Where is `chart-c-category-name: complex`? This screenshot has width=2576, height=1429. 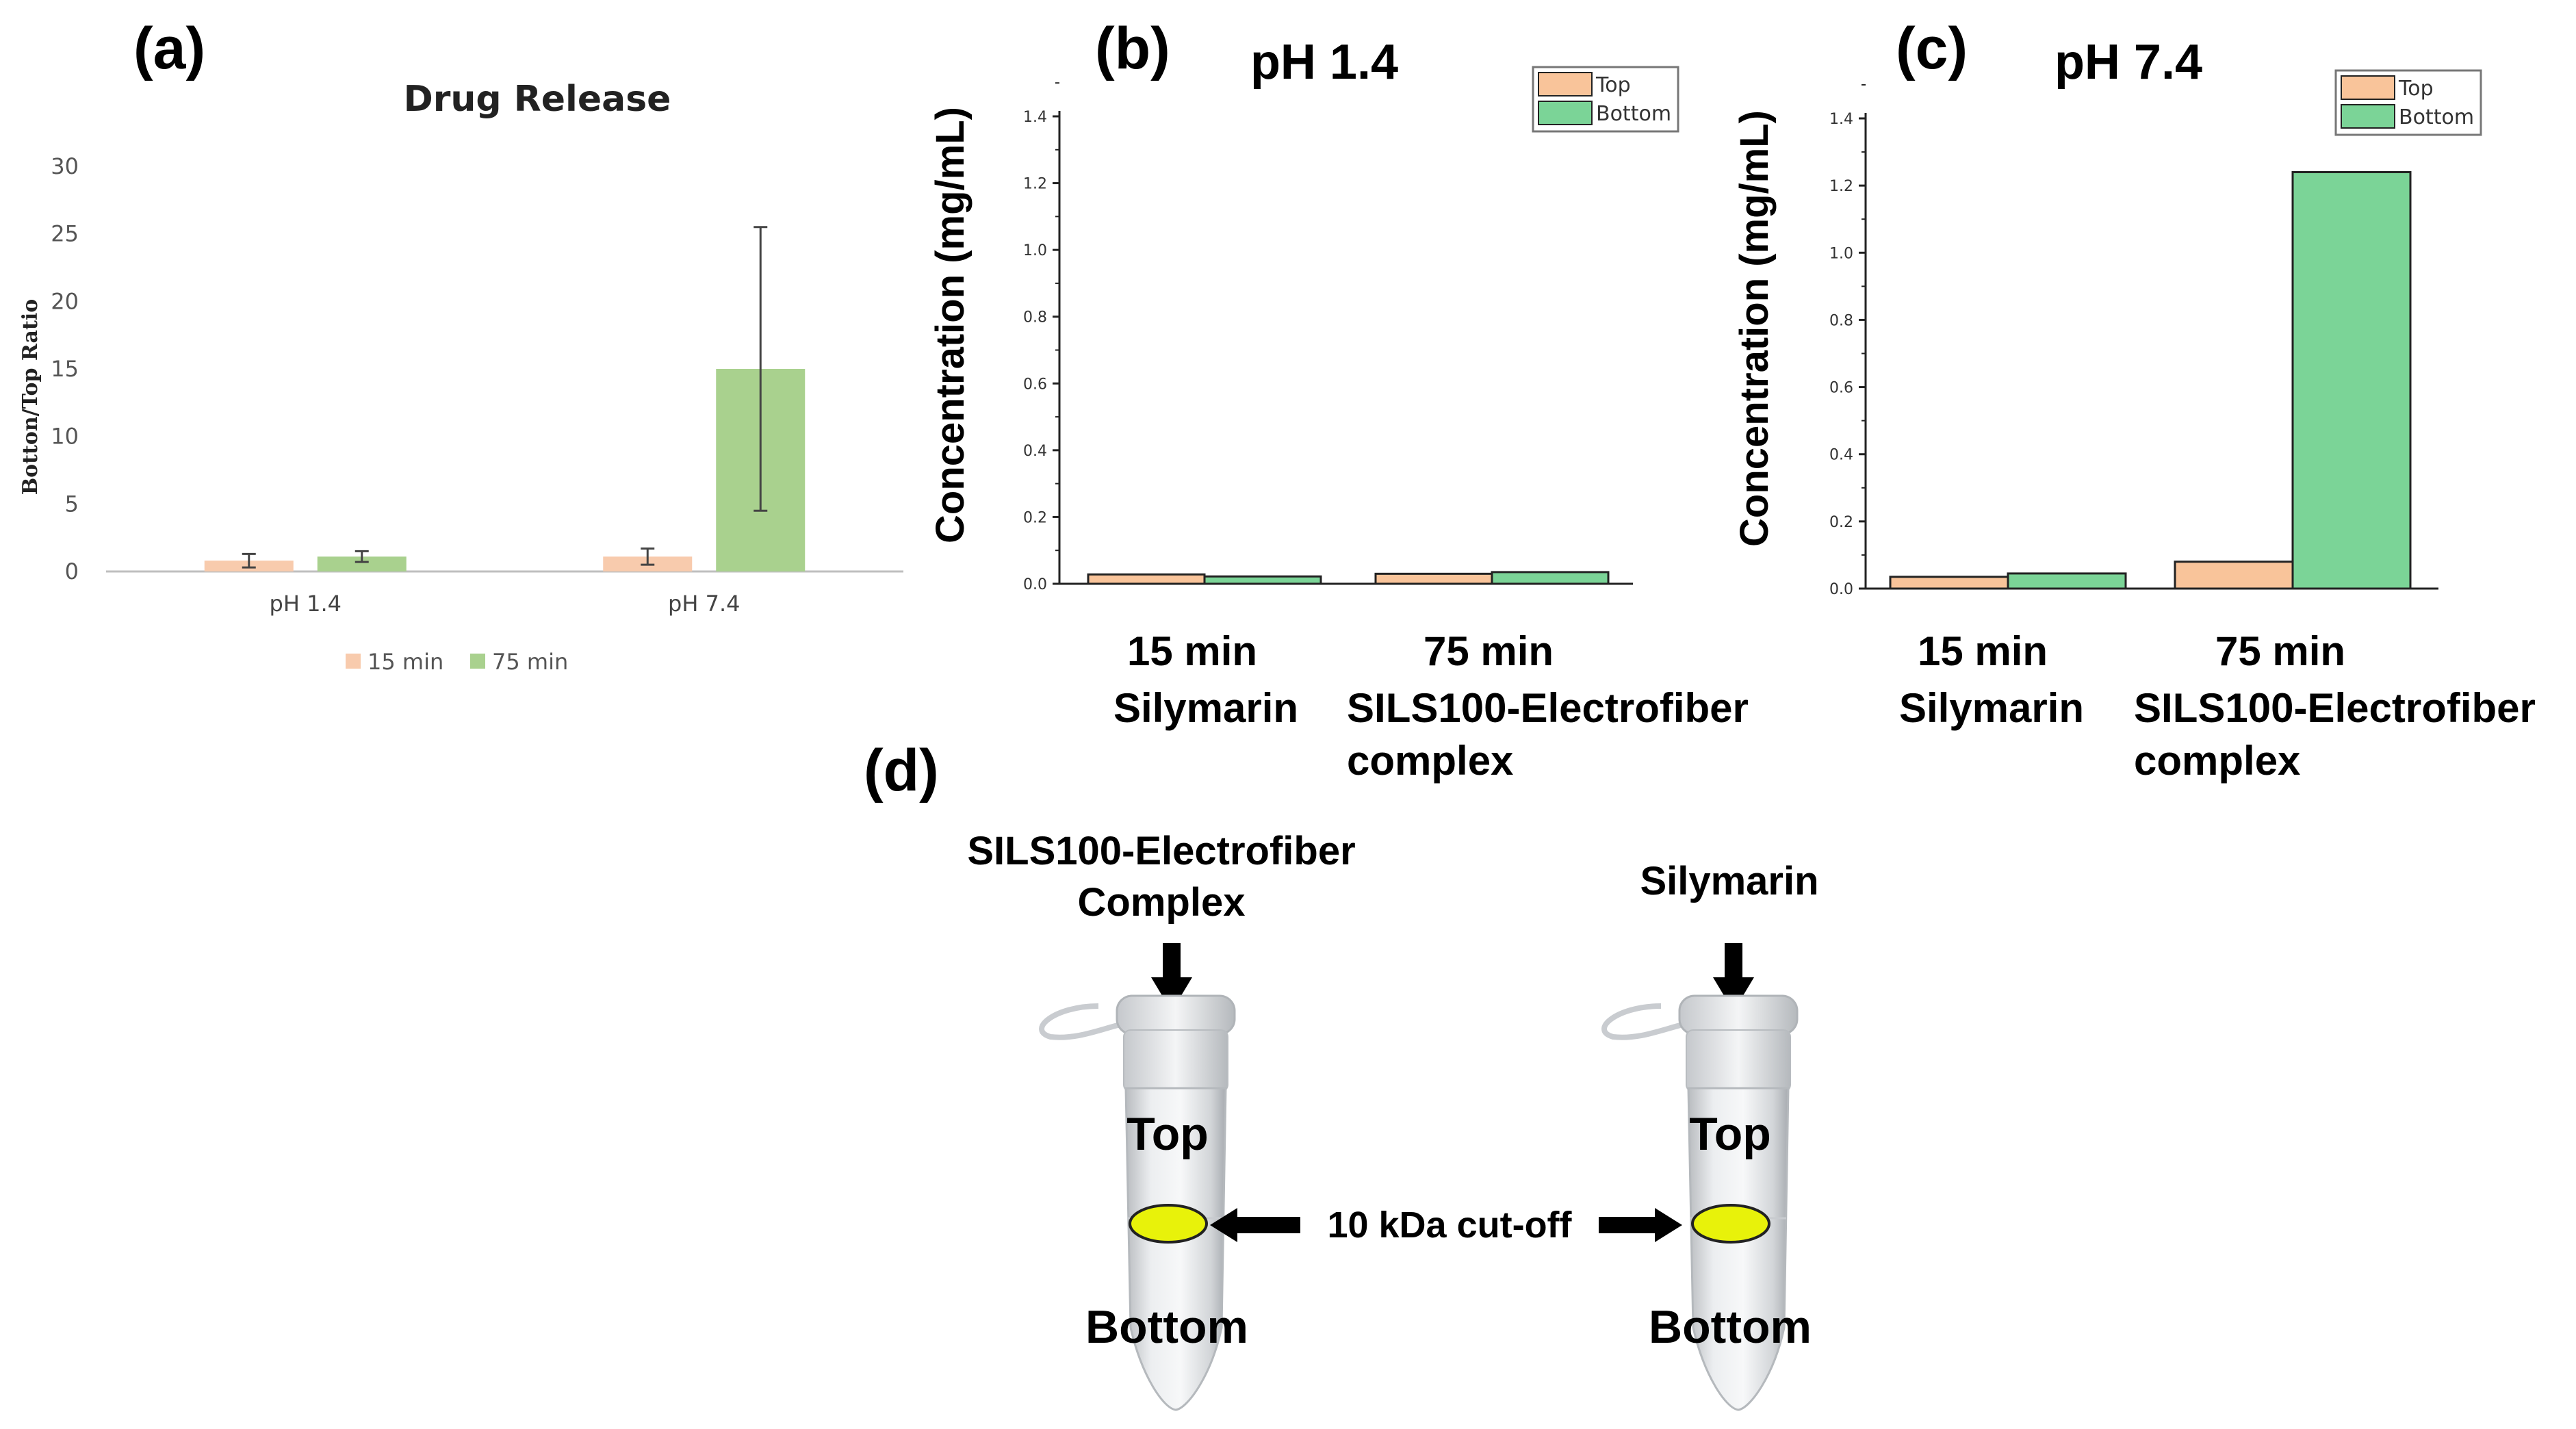
chart-c-category-name: complex is located at coordinates (2217, 761).